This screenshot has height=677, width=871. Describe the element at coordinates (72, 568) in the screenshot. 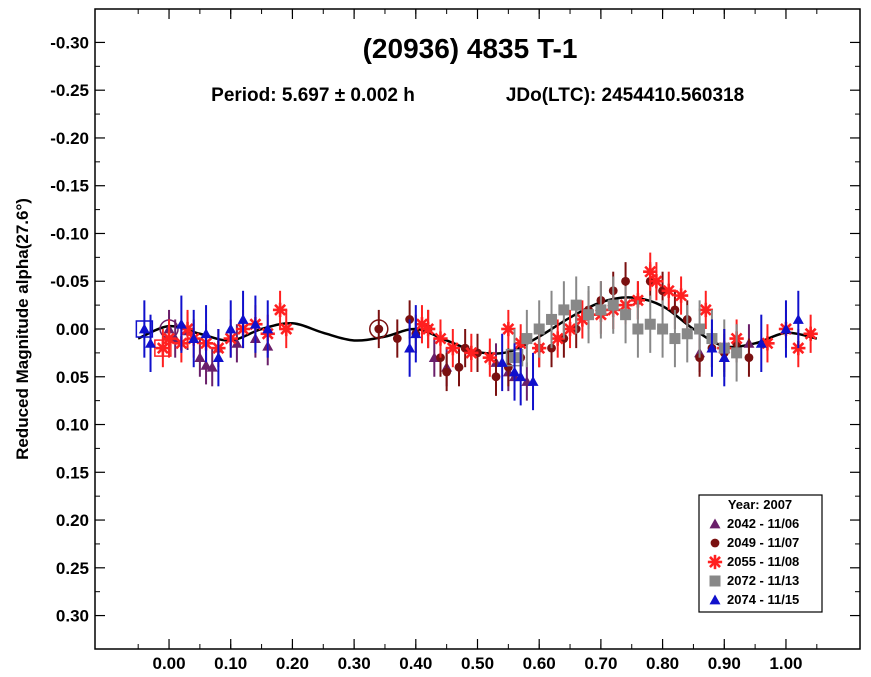

I see `y-tick-label: 0.25` at that location.